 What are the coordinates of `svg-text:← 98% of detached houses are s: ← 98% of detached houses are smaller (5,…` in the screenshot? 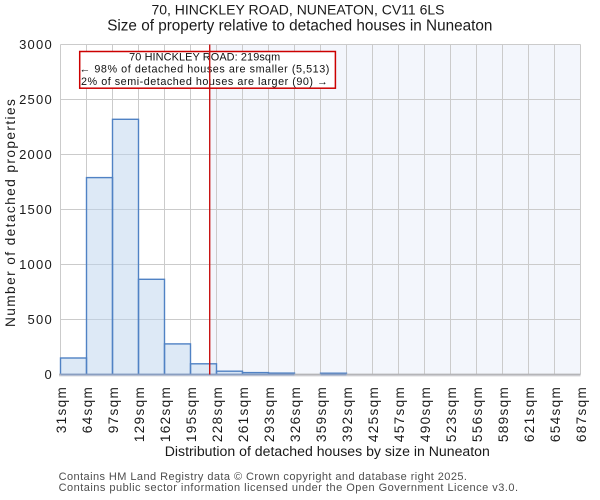 It's located at (204, 70).